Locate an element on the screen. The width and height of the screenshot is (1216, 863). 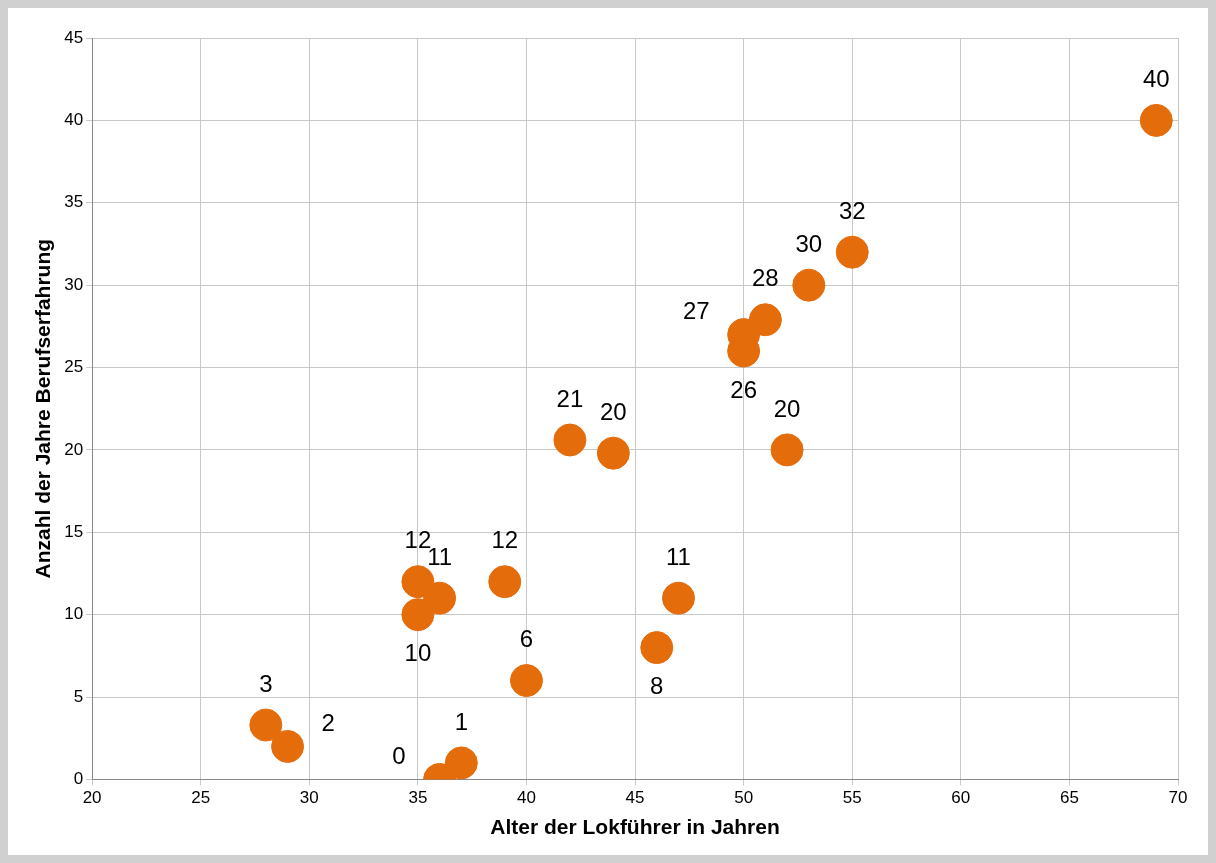
x-tick-label: 35 is located at coordinates (418, 798).